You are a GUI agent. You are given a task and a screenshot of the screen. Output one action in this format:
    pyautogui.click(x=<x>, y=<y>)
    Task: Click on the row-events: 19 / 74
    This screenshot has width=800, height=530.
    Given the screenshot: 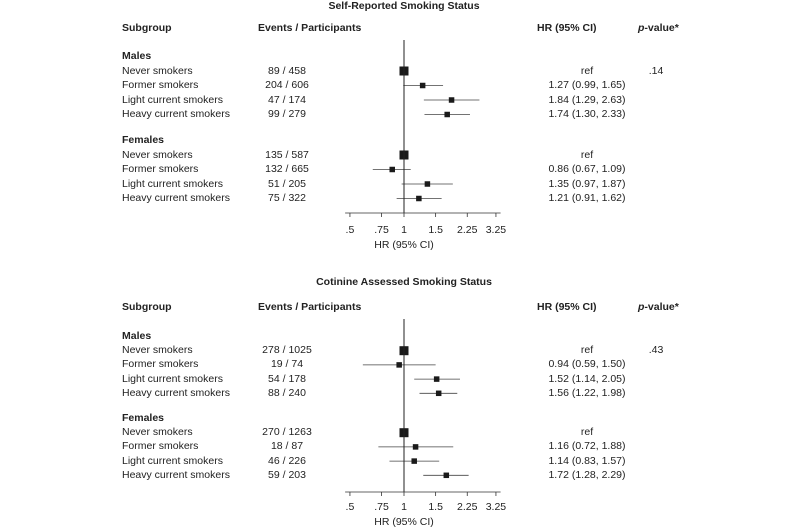 What is the action you would take?
    pyautogui.click(x=287, y=364)
    